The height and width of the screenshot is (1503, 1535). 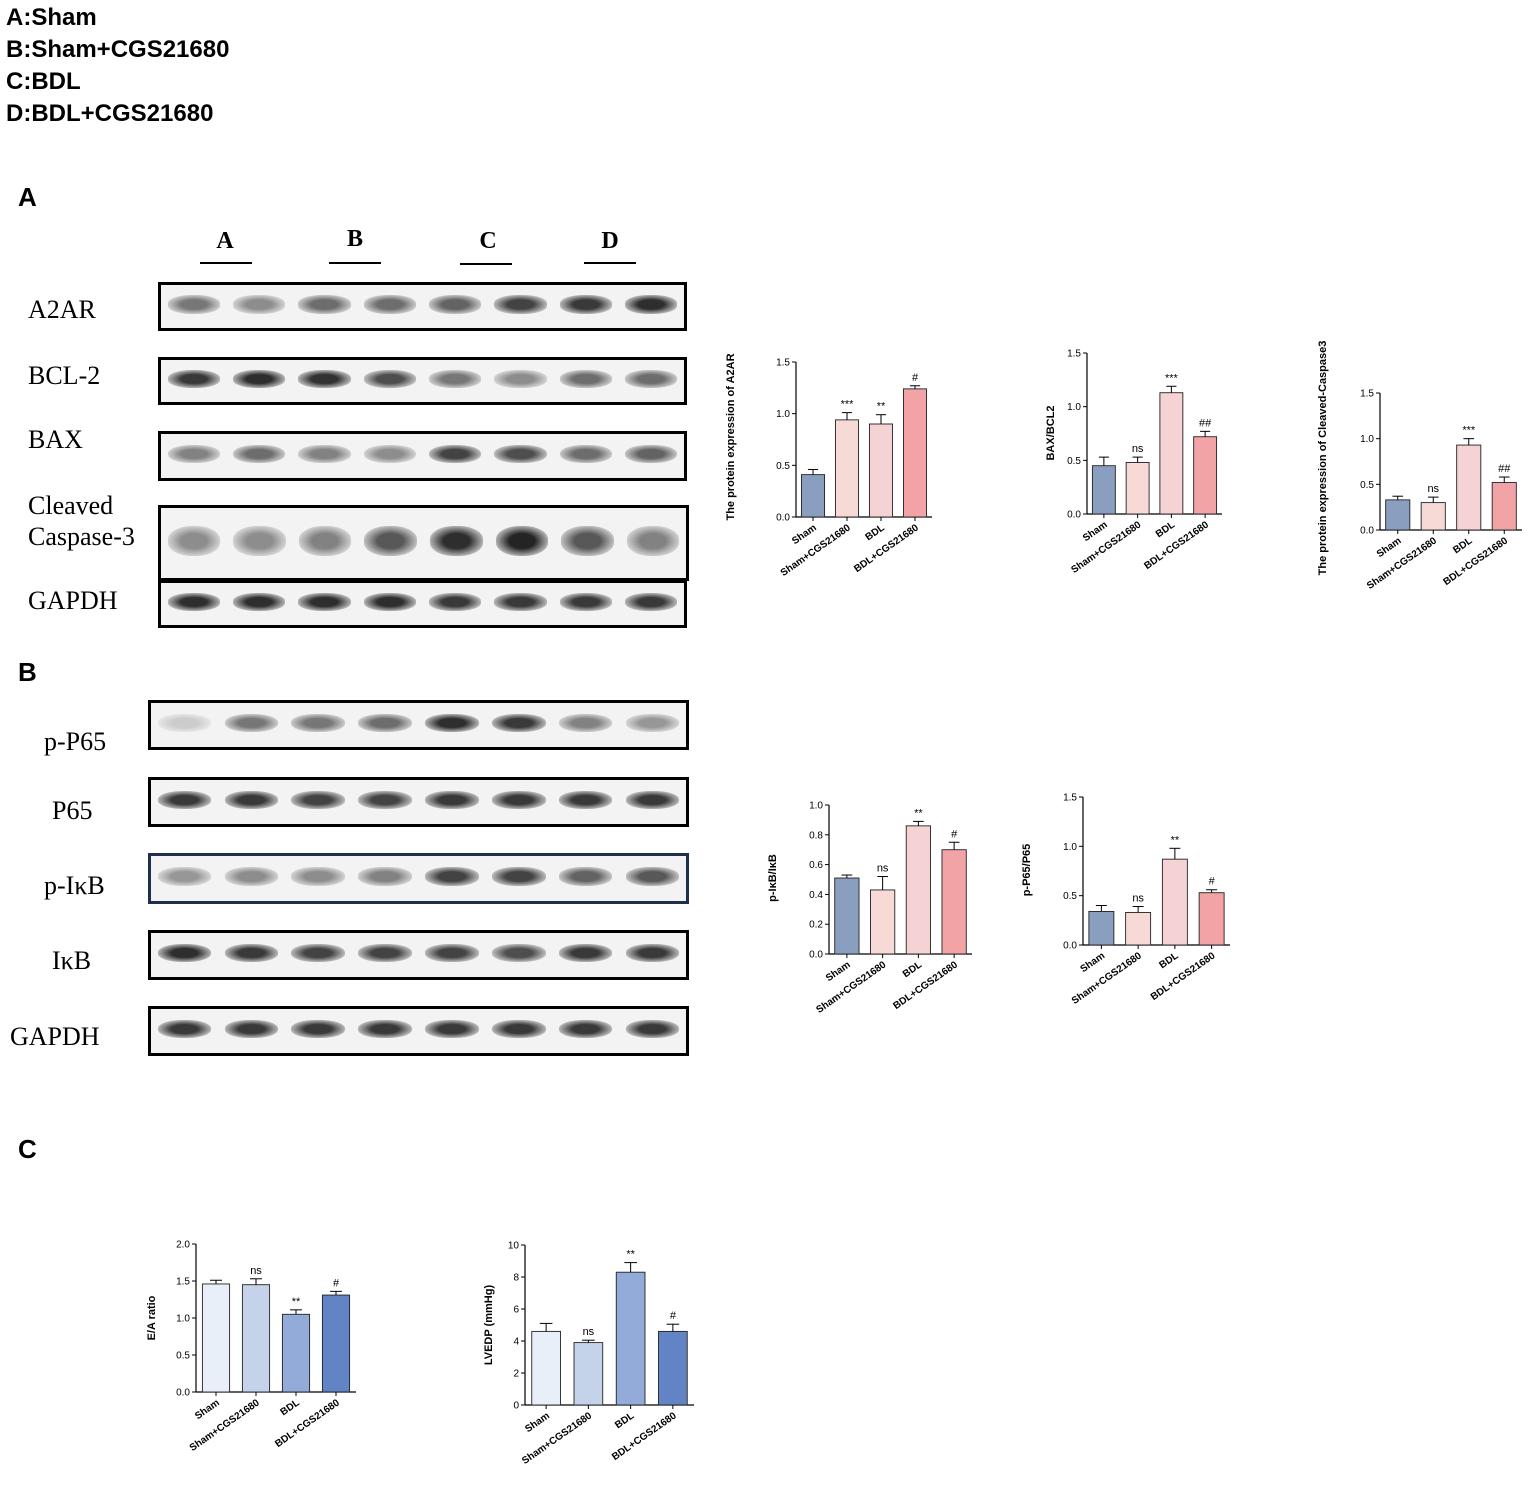 I want to click on y-axis-label: p-P65/P65, so click(x=1027, y=870).